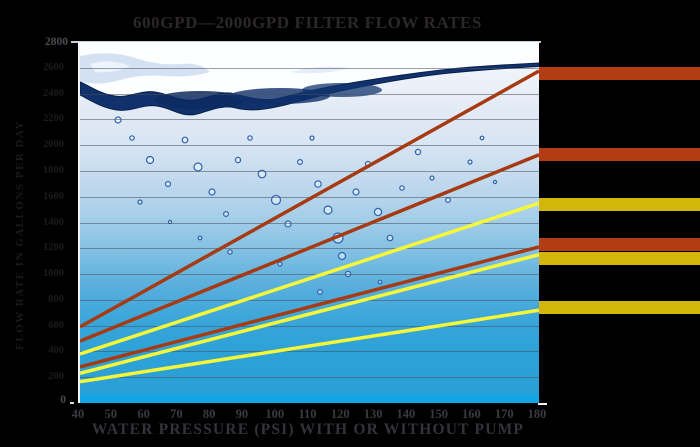  What do you see at coordinates (78, 414) in the screenshot?
I see `x-tick-label: 40` at bounding box center [78, 414].